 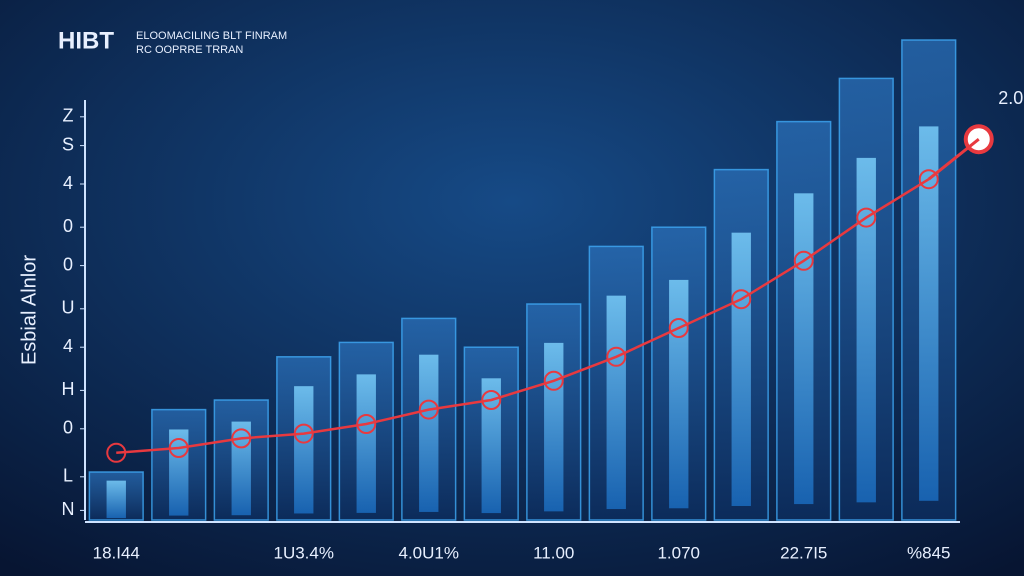 What do you see at coordinates (429, 552) in the screenshot?
I see `x-tick-label: 4.0U1%` at bounding box center [429, 552].